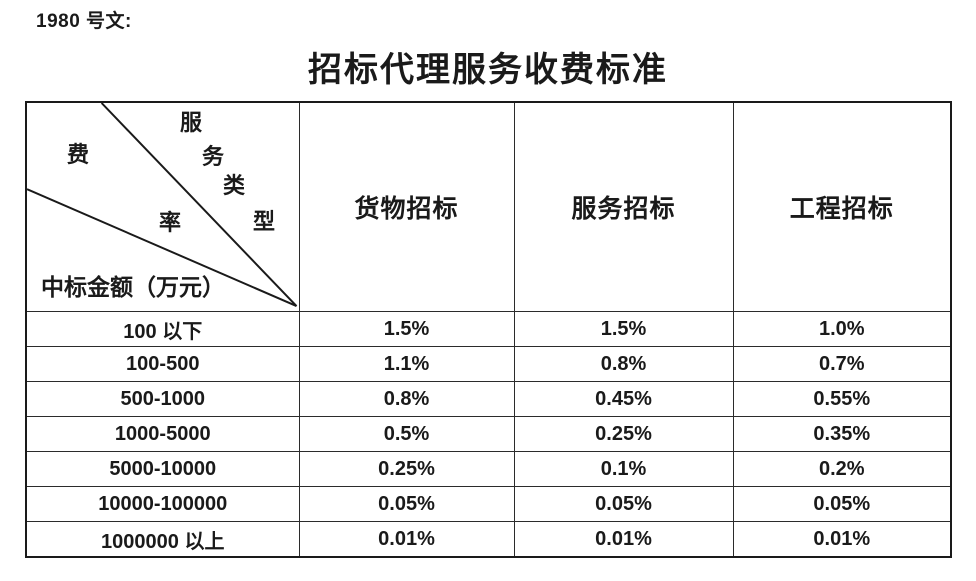 This screenshot has height=581, width=976. Describe the element at coordinates (162, 469) in the screenshot. I see `row-label-cell: 5000-10000` at that location.